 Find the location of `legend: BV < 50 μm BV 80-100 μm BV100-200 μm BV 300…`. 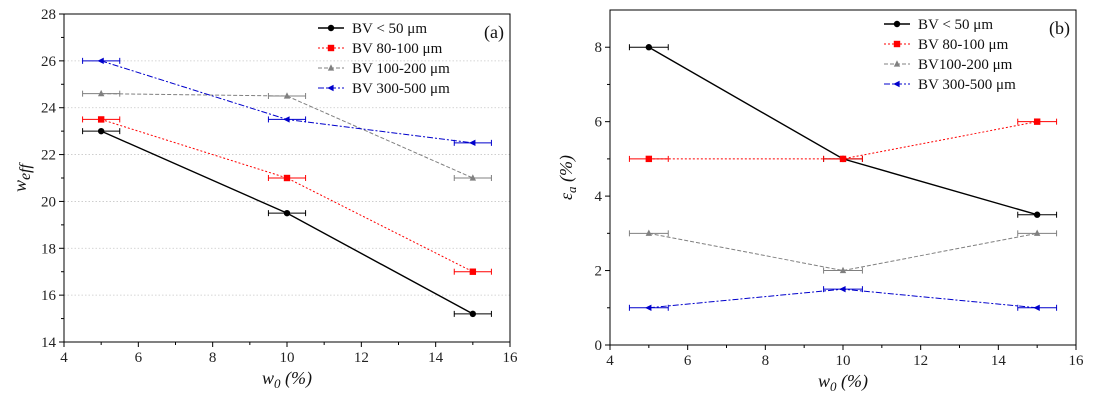

legend: BV < 50 μm BV 80-100 μm BV100-200 μm BV 300… is located at coordinates (950, 55).